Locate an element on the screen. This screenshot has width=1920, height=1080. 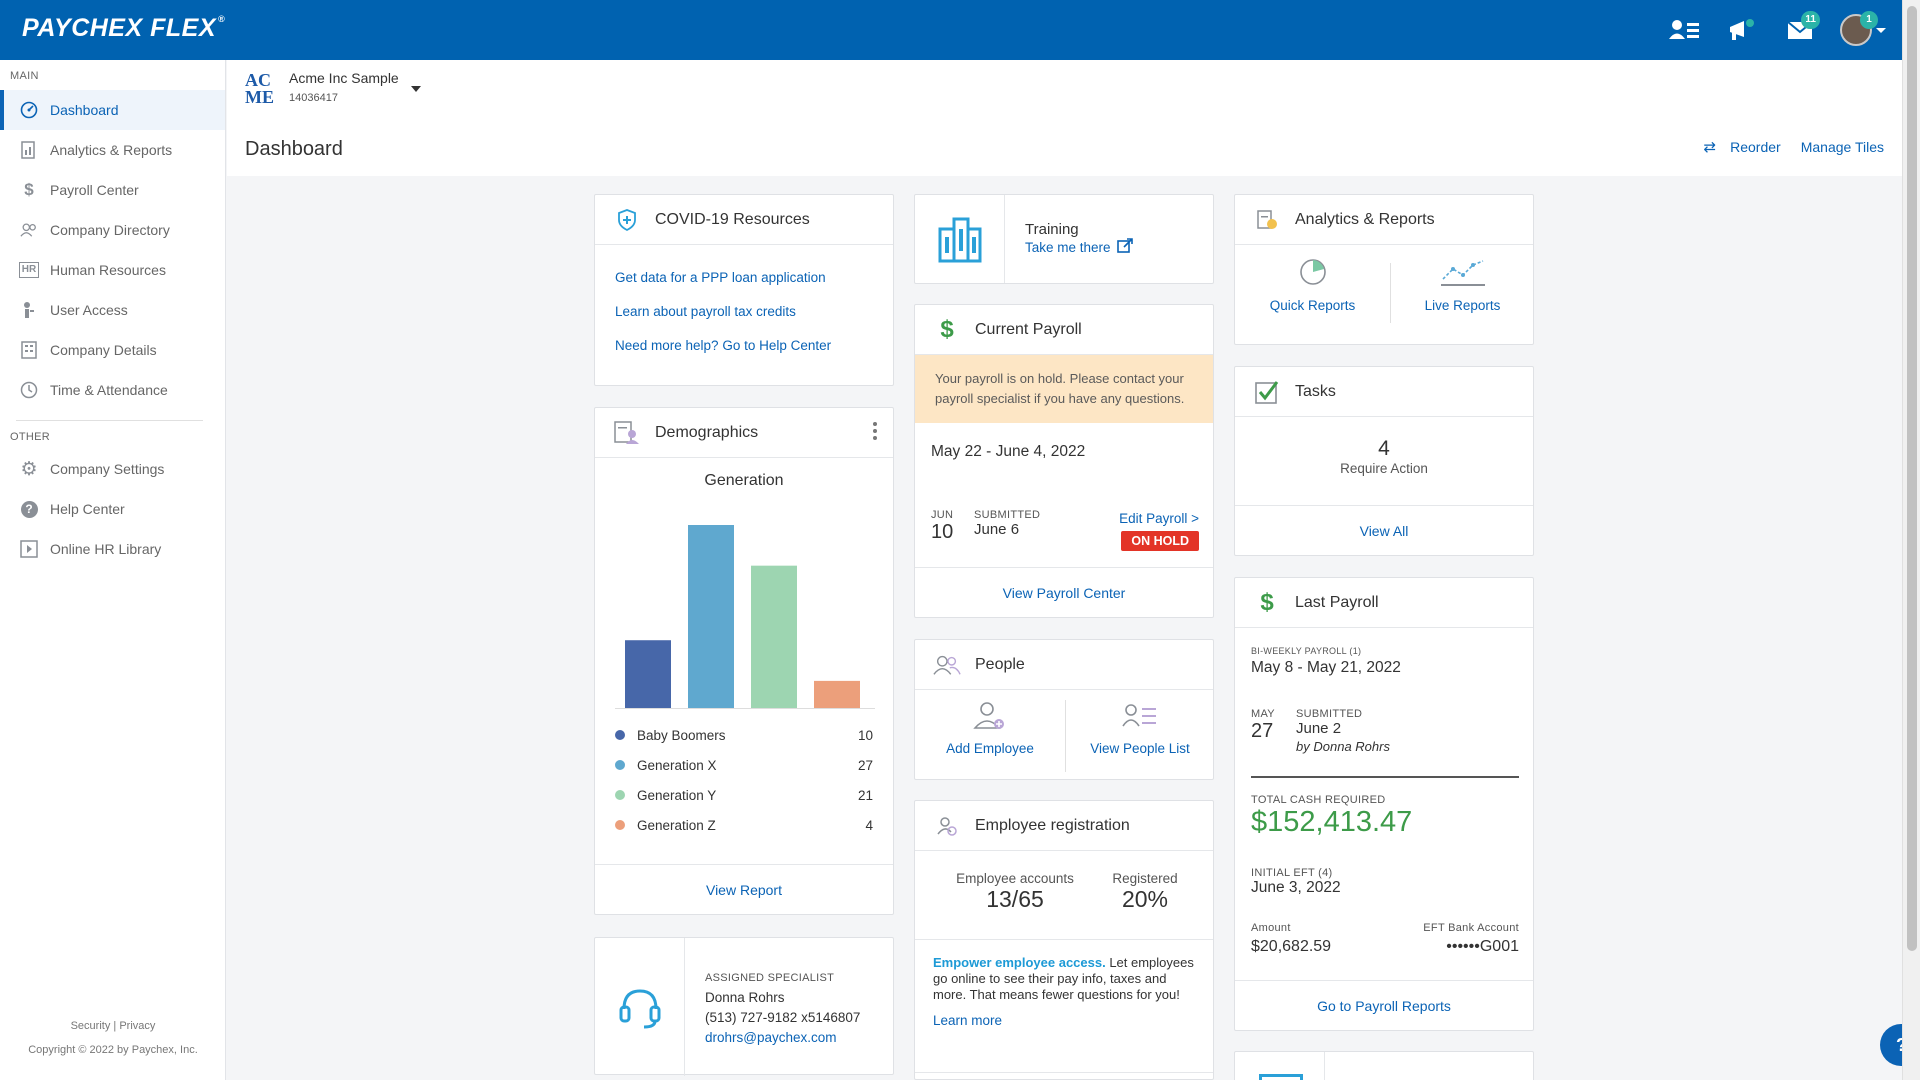
submitted-date: June 6 is located at coordinates (997, 529).